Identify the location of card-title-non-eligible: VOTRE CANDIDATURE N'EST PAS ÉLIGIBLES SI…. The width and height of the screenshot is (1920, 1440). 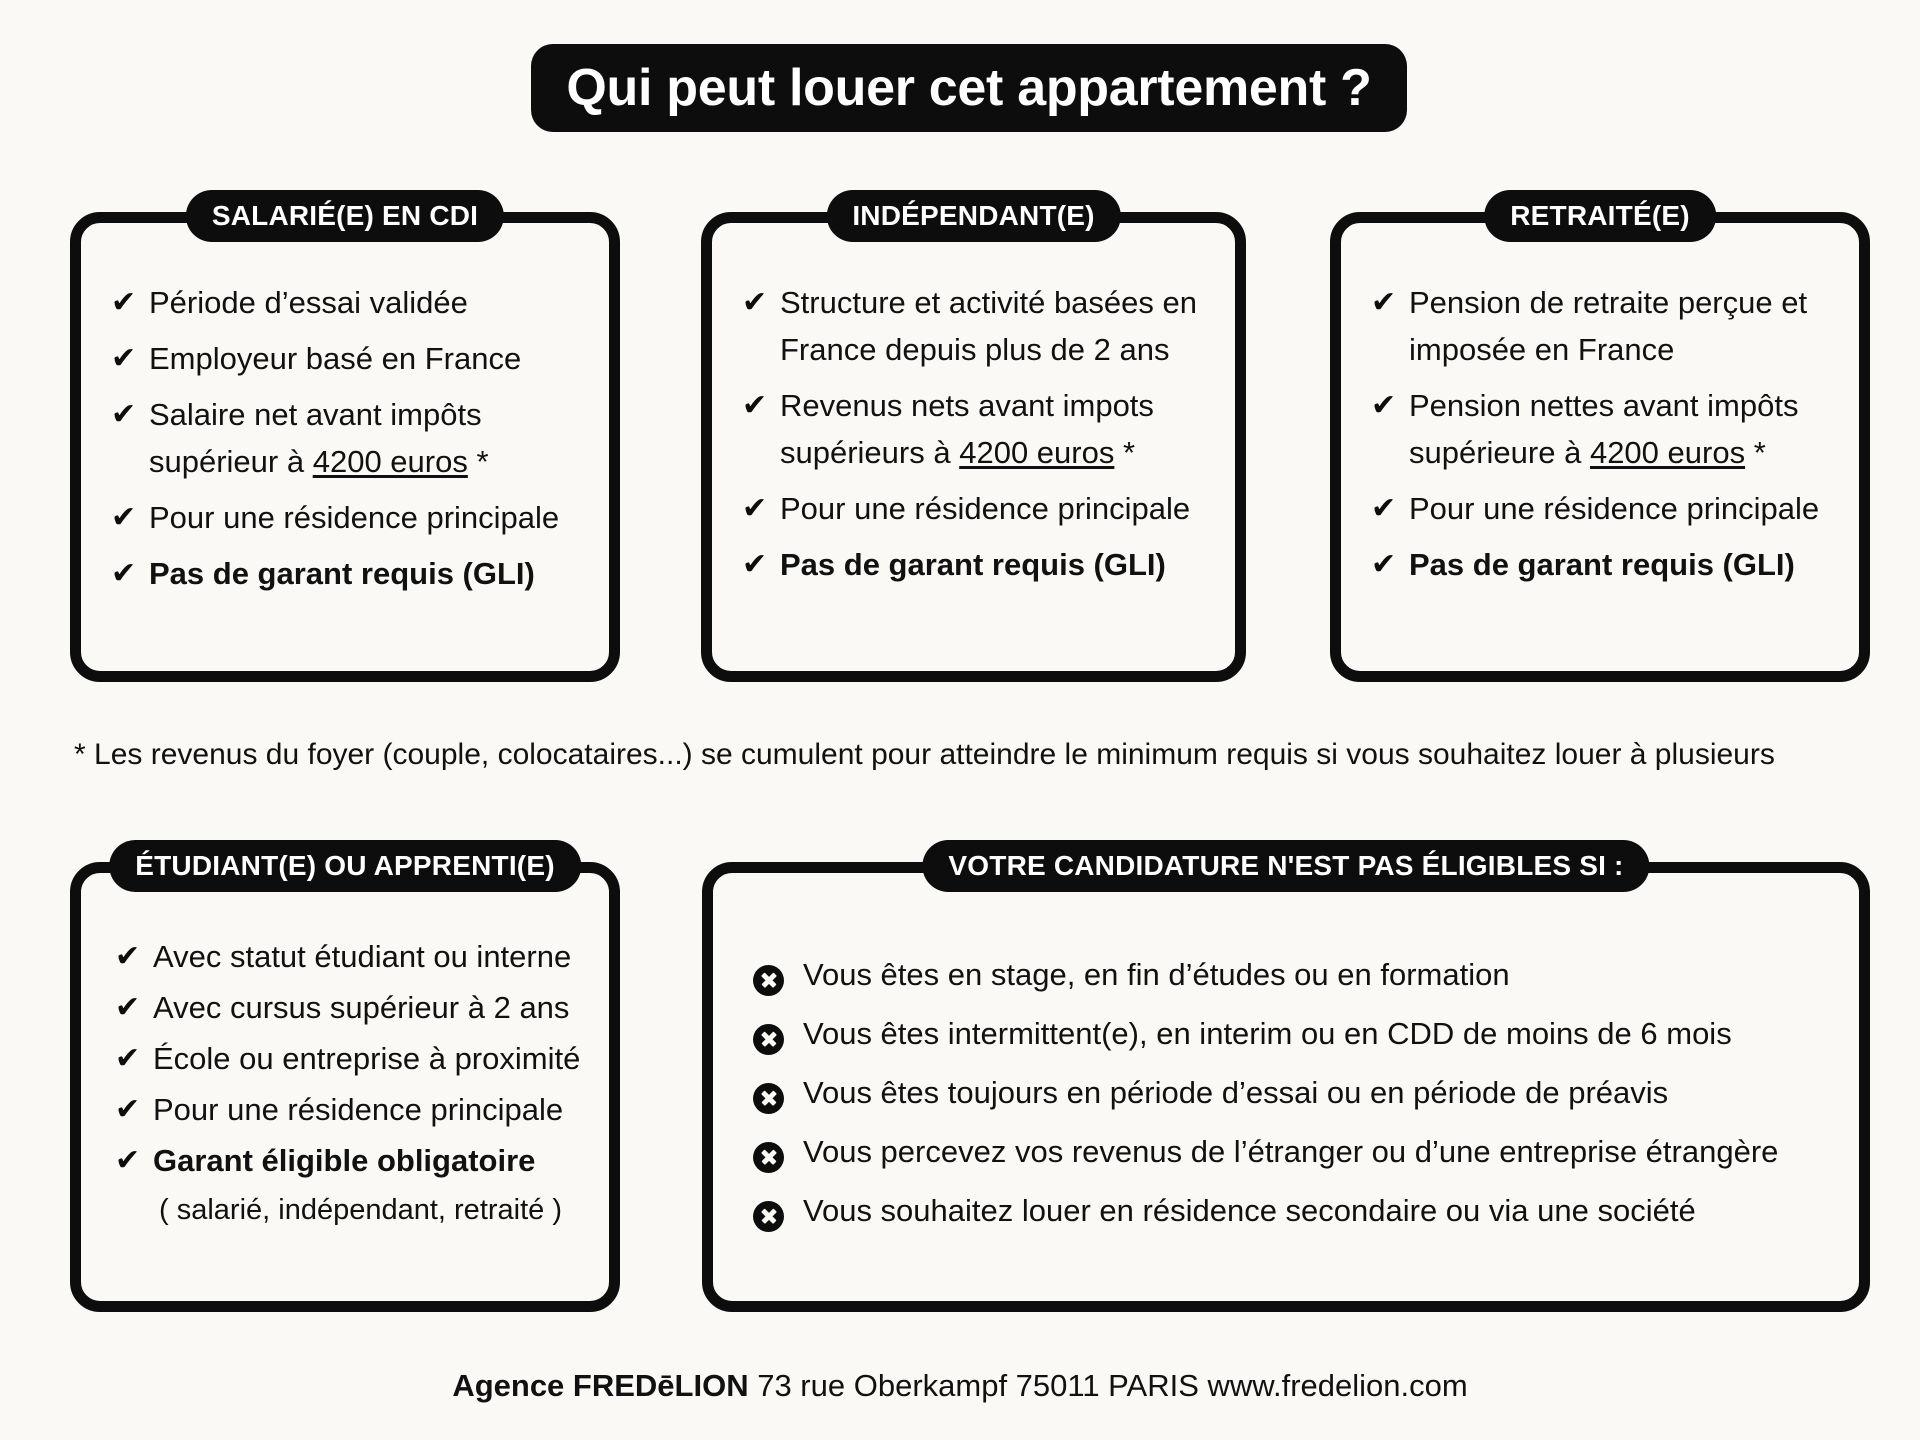
(1286, 866).